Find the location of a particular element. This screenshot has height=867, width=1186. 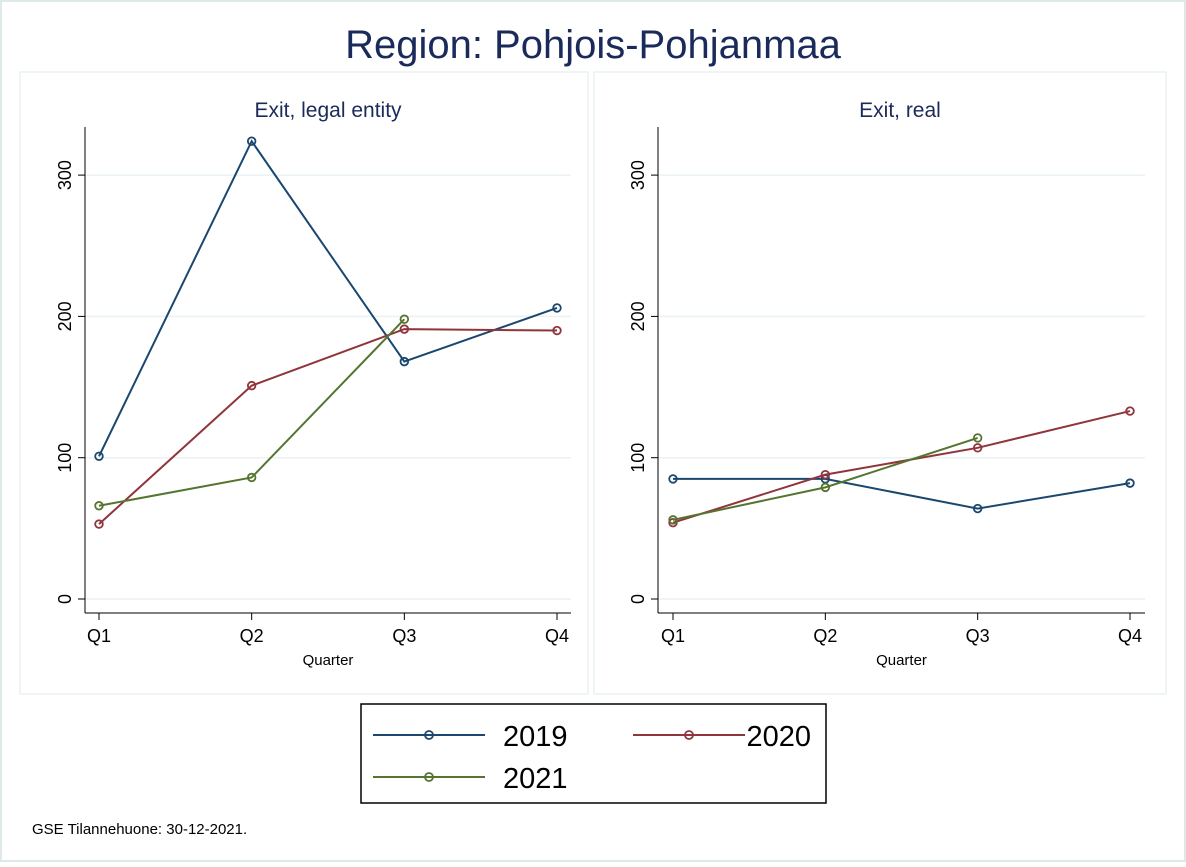

legend-box is located at coordinates (593, 753).